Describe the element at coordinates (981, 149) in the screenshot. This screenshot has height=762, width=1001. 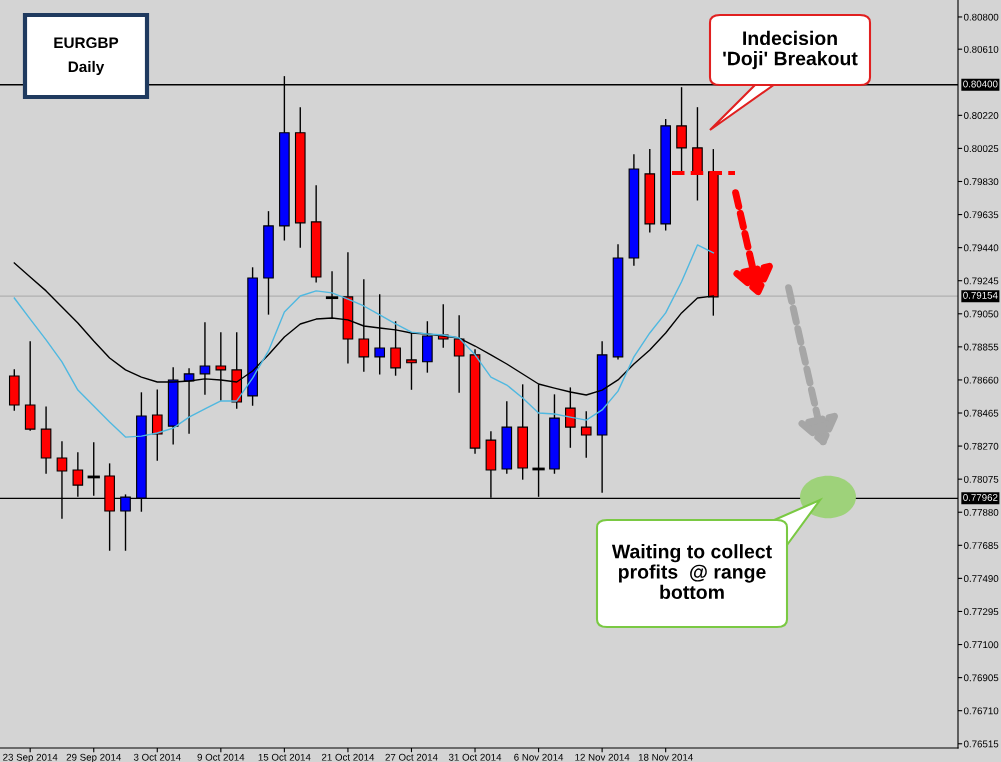
I see `y-tick-label: 0.80025` at that location.